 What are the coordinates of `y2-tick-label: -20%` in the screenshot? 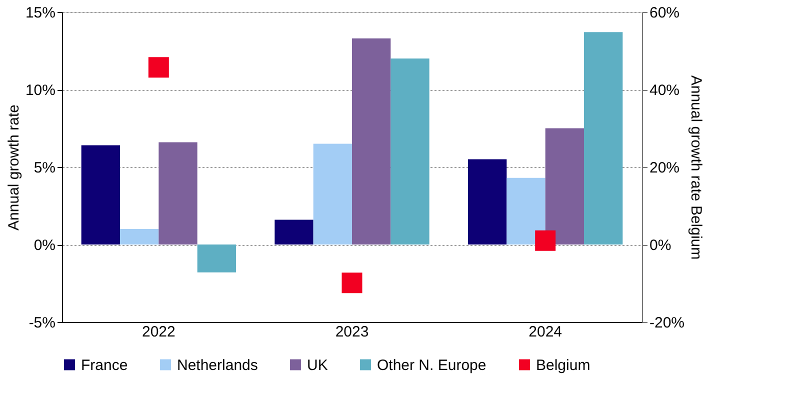 It's located at (667, 323).